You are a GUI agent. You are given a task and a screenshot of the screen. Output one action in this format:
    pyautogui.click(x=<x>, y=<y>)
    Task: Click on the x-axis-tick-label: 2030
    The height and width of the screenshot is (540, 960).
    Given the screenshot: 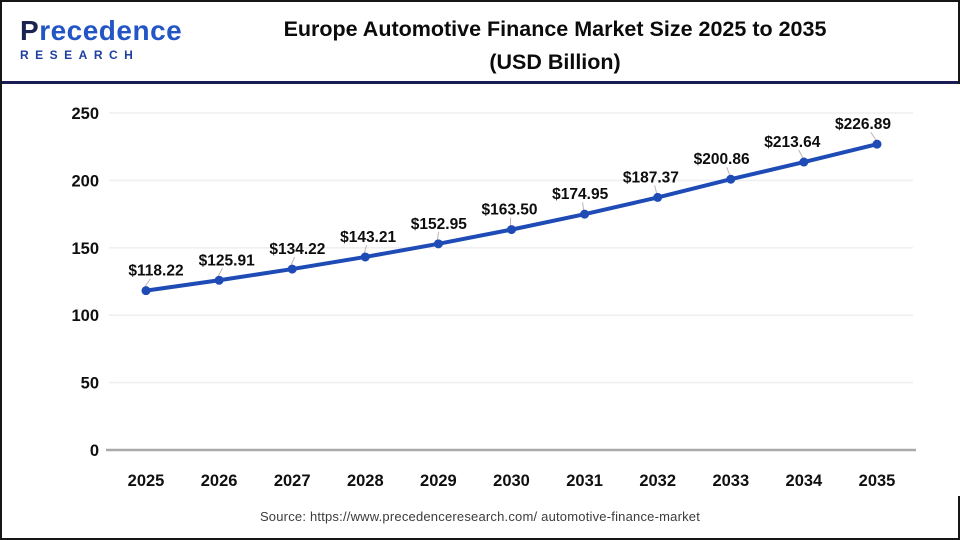 What is the action you would take?
    pyautogui.click(x=511, y=481)
    